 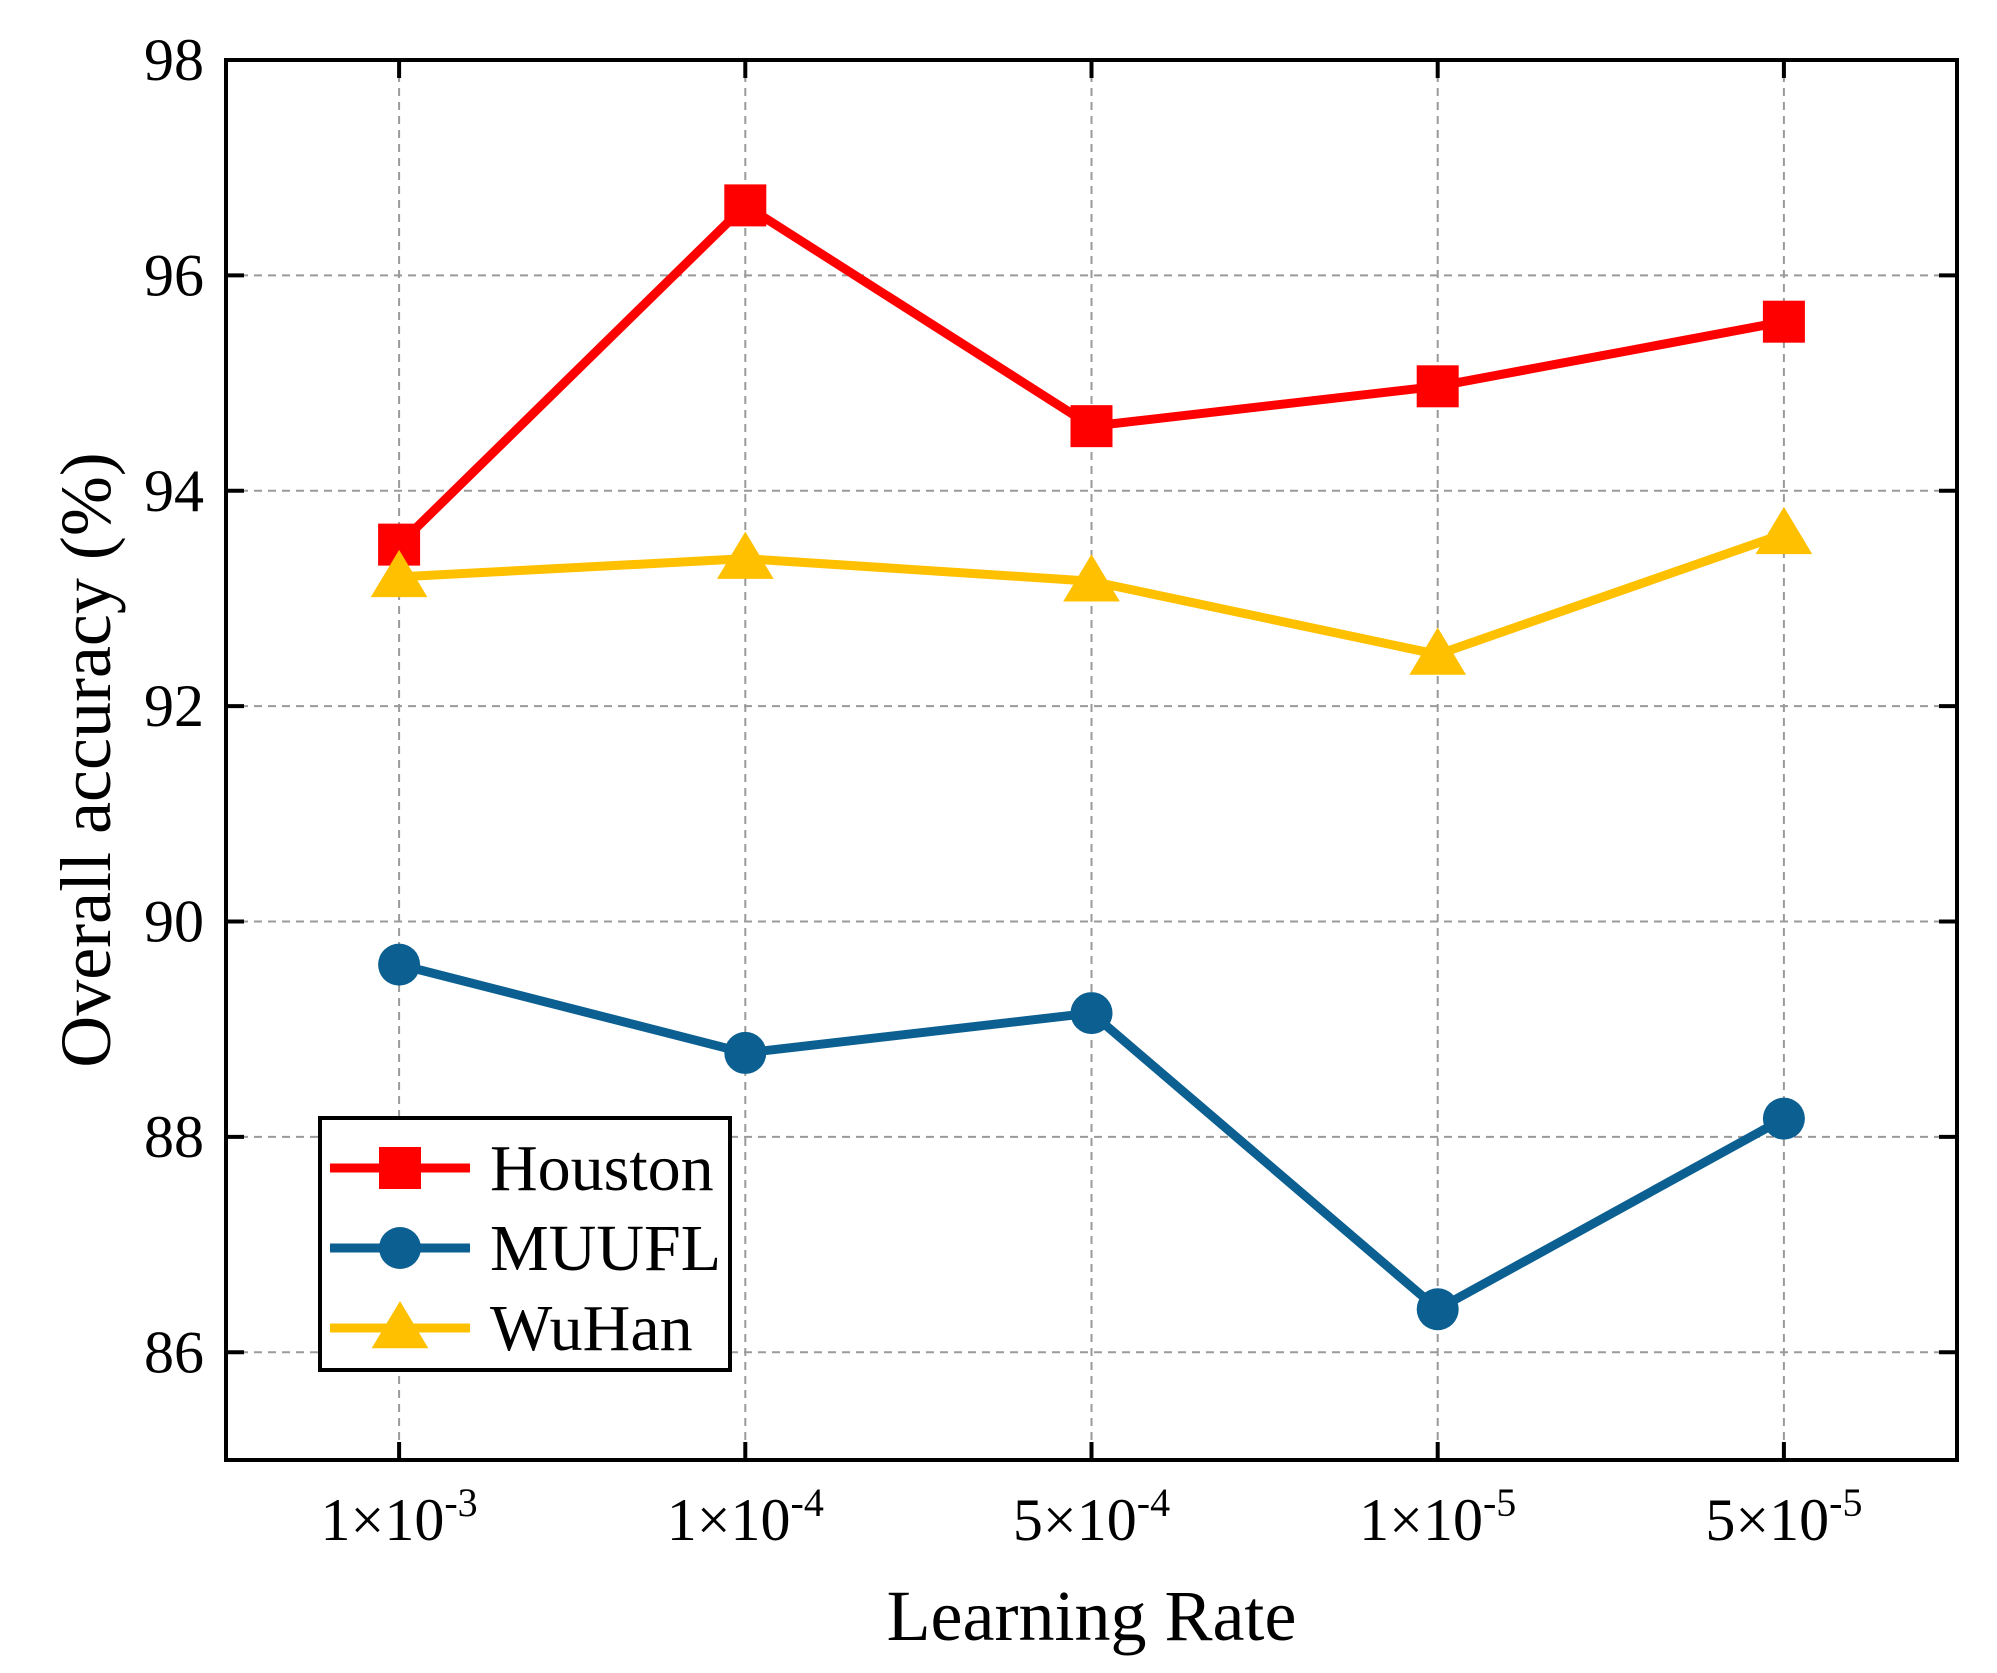 I want to click on x-tick-label-2: 5×10⁻⁴, so click(x=1091, y=1516).